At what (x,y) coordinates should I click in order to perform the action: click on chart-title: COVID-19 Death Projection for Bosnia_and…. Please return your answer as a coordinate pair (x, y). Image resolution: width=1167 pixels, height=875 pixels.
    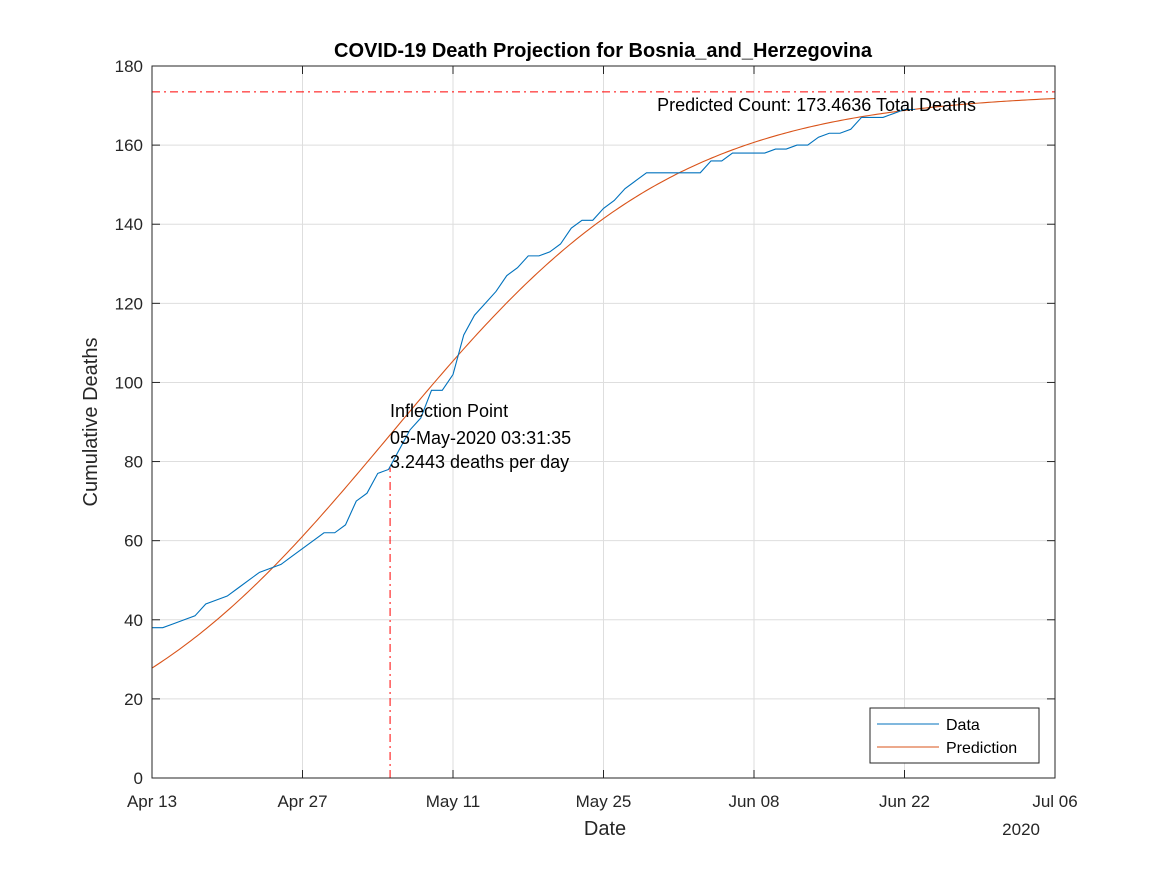
    Looking at the image, I should click on (603, 51).